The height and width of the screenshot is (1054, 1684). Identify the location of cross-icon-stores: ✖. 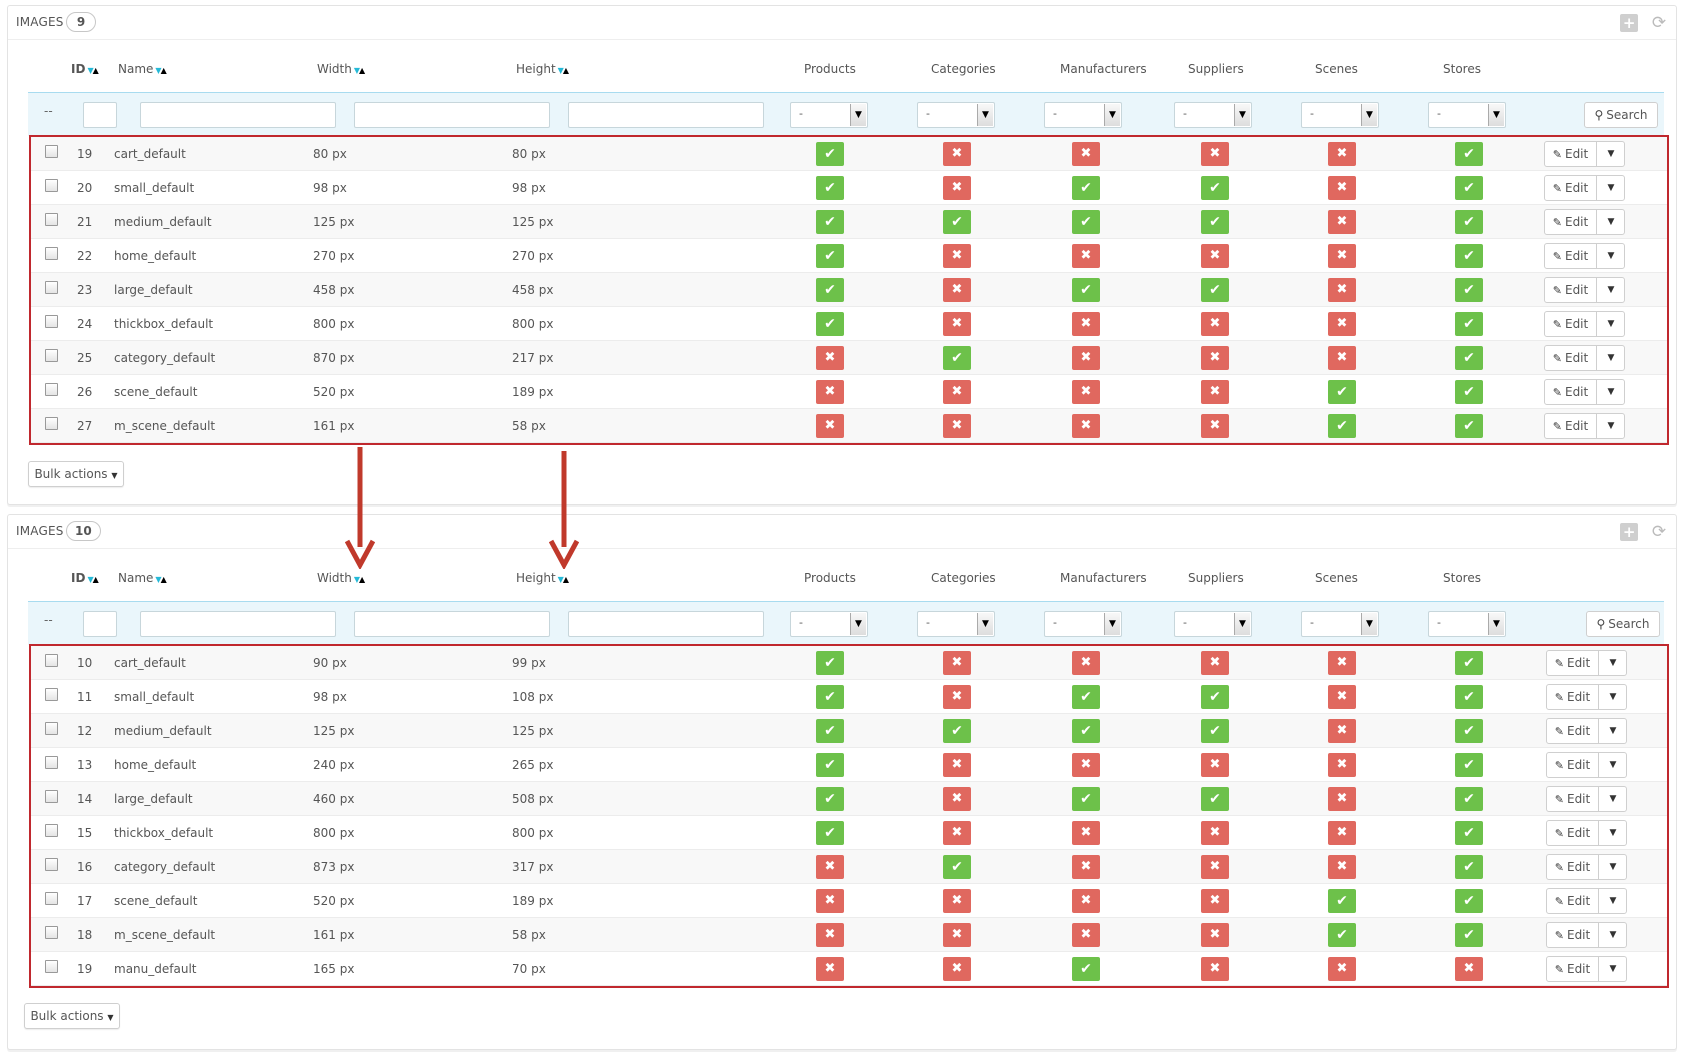
(1469, 969).